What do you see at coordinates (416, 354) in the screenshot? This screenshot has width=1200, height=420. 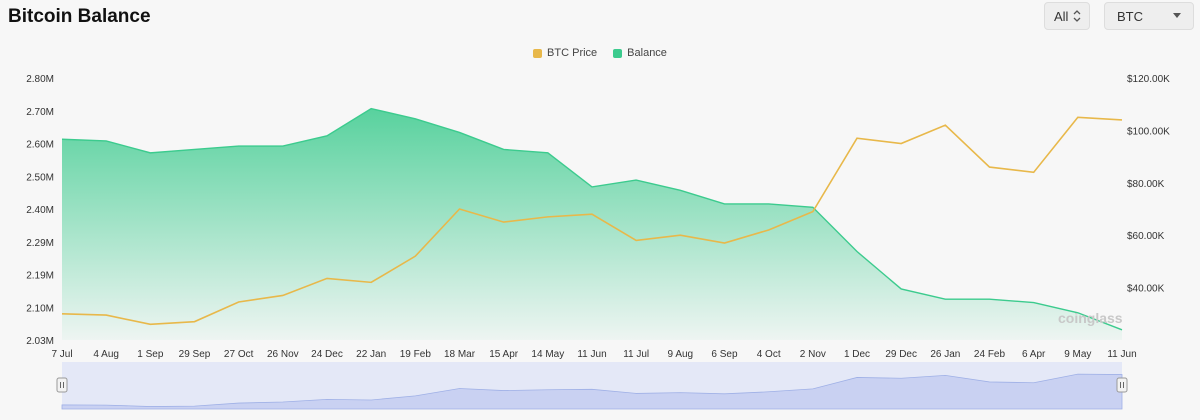 I see `x-tick-label: 19 Feb` at bounding box center [416, 354].